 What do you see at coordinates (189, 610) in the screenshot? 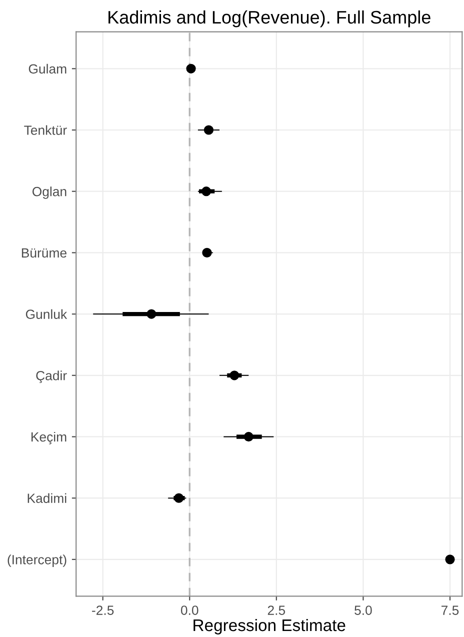
I see `x-tick-label: 0.0` at bounding box center [189, 610].